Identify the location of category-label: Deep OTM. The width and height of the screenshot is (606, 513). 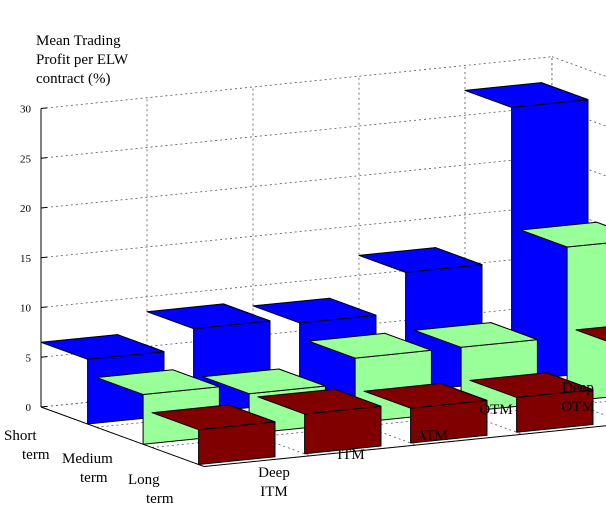
(577, 397).